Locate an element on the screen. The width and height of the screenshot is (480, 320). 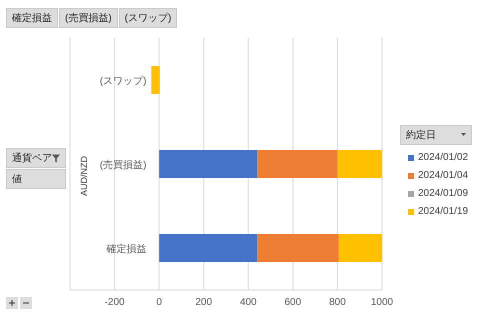
x-tick-label: 800 is located at coordinates (337, 302).